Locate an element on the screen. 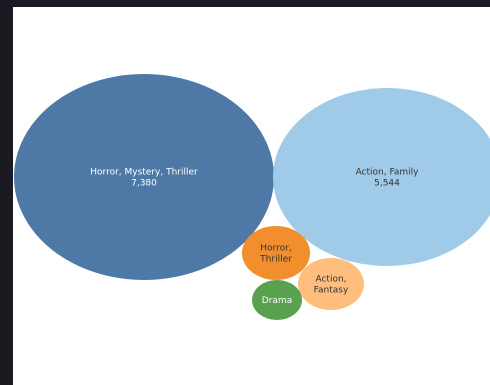 Image resolution: width=490 pixels, height=385 pixels. bubble-label: Horror, Mystery, Thriller is located at coordinates (144, 173).